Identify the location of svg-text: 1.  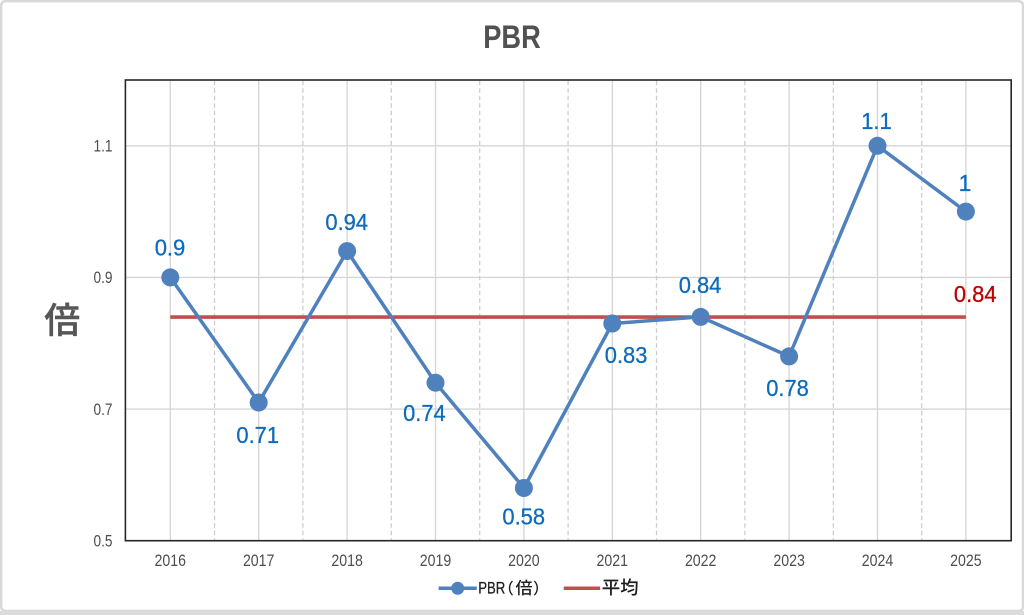
(965, 183).